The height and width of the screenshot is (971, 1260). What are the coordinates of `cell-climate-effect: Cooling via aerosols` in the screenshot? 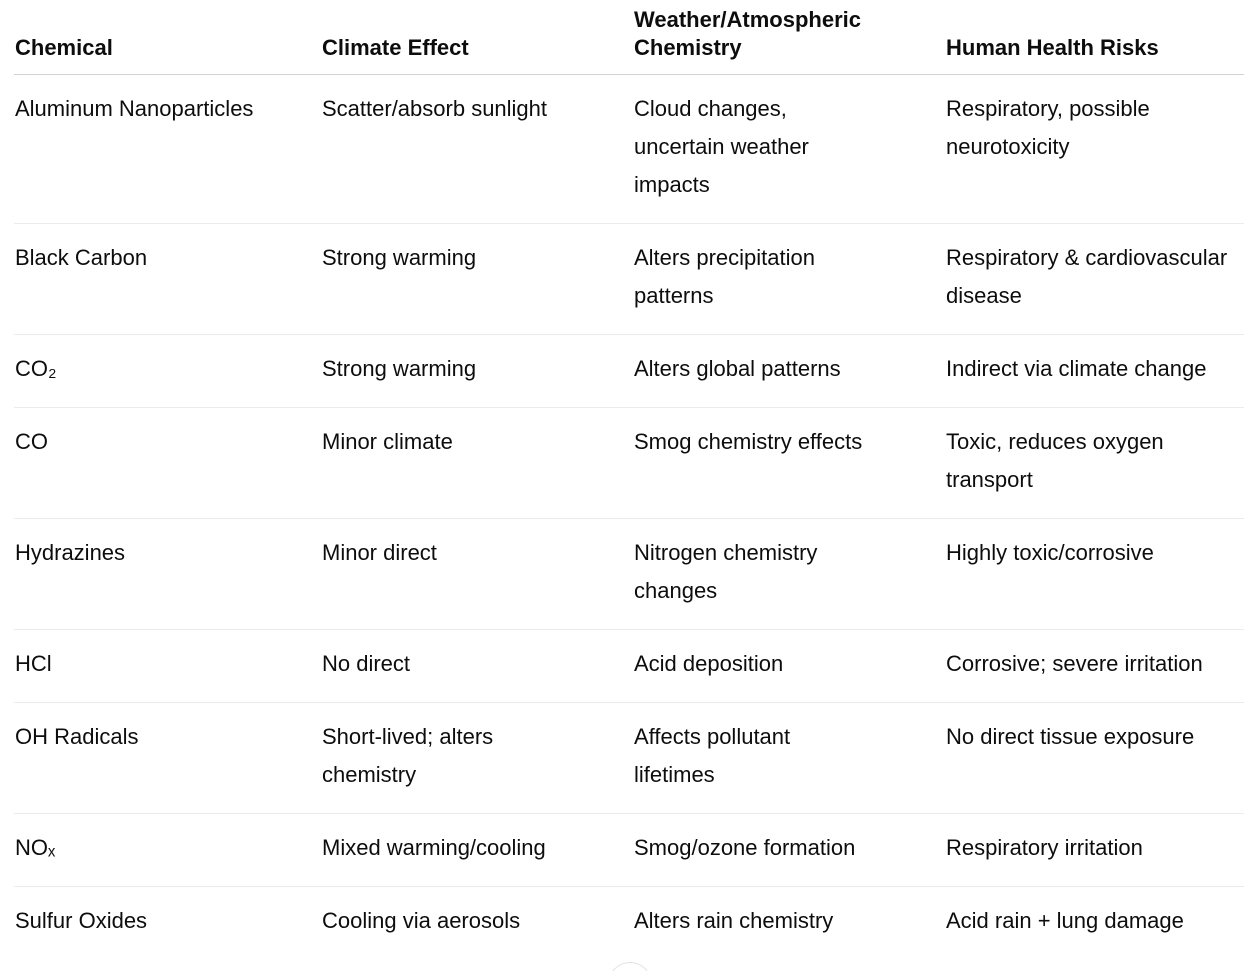 It's located at (421, 920).